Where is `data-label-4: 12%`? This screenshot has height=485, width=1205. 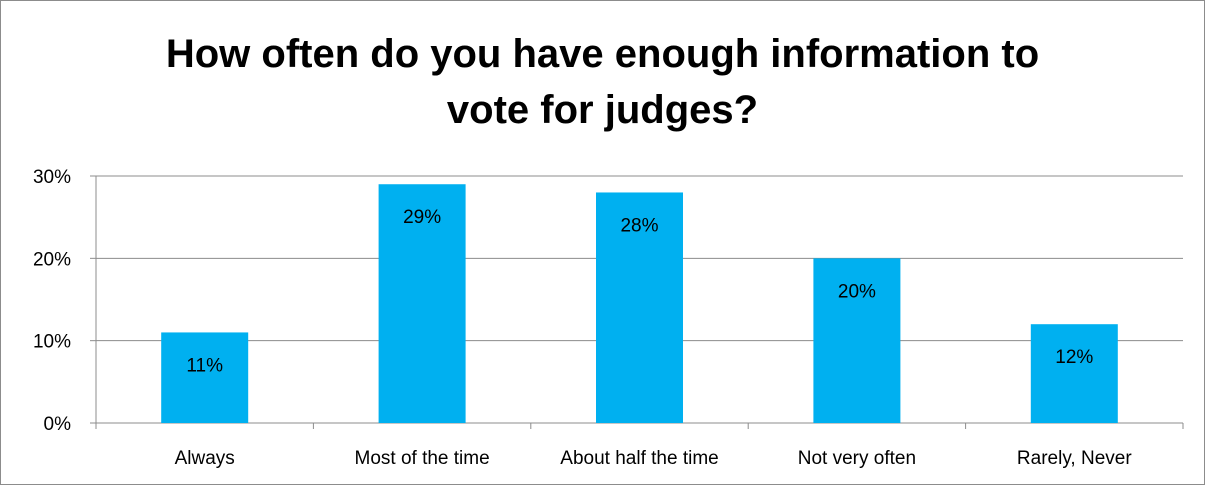
data-label-4: 12% is located at coordinates (1074, 357).